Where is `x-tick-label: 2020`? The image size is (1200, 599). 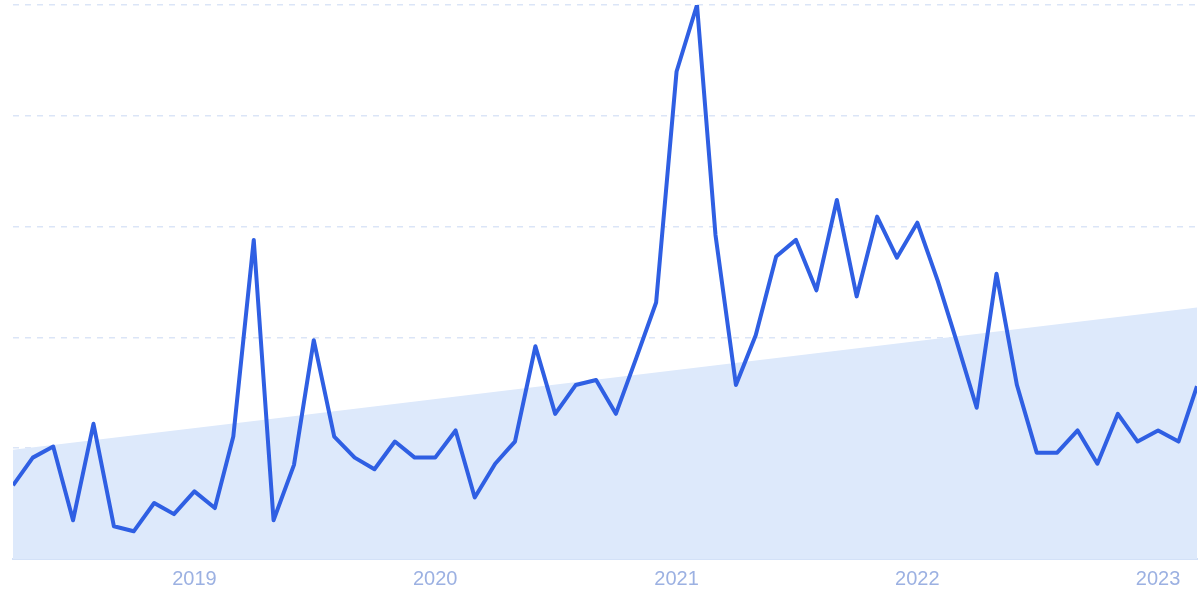
x-tick-label: 2020 is located at coordinates (435, 577).